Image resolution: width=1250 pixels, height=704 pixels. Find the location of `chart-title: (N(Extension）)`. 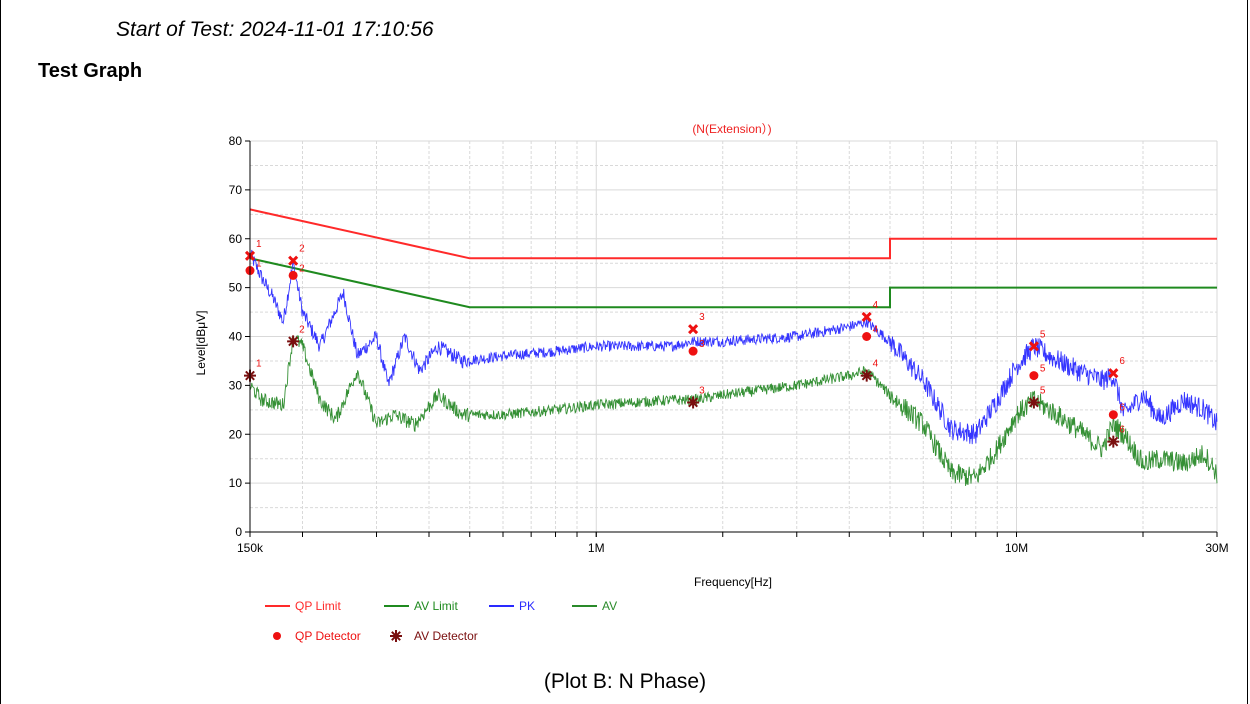

chart-title: (N(Extension）) is located at coordinates (731, 129).